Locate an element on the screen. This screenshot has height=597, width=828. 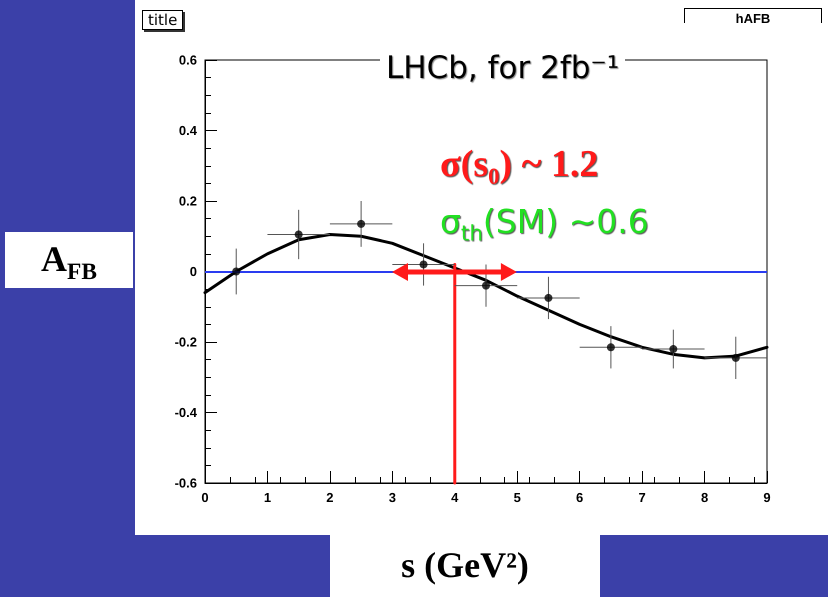
y-tick-label: 0 is located at coordinates (193, 271).